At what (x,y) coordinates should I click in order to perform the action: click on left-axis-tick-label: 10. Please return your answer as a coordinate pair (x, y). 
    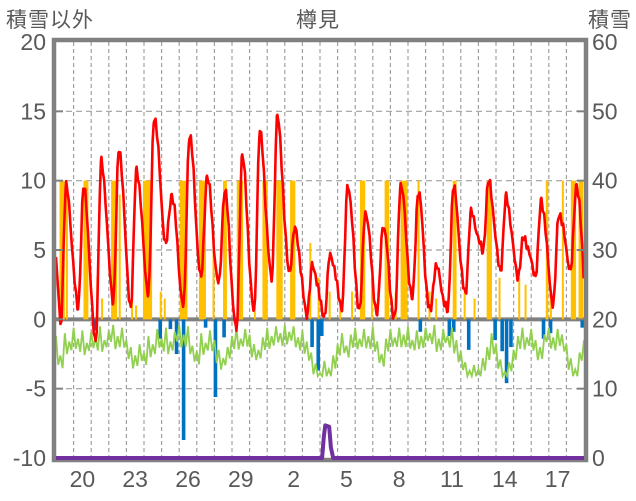
    Looking at the image, I should click on (33, 181).